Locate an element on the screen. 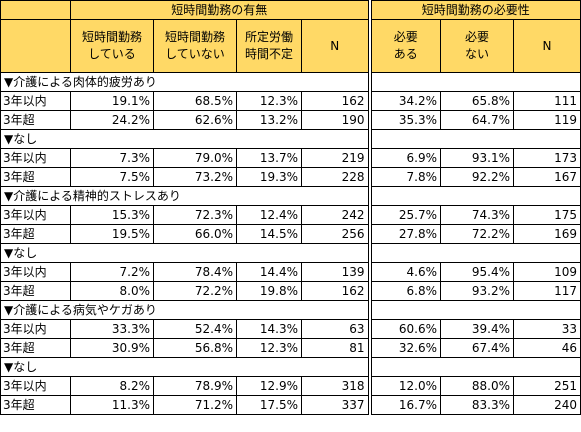  table-cell: 95.4% is located at coordinates (477, 272).